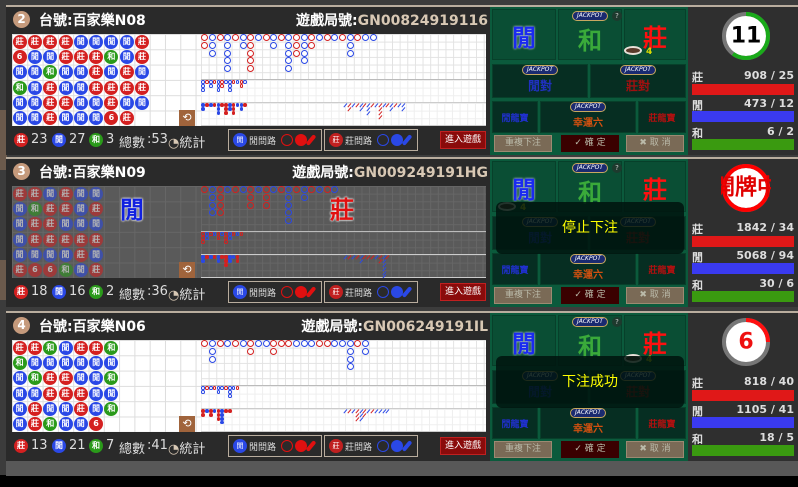  Describe the element at coordinates (780, 131) in the screenshot. I see `stat-tie-value: 6 / 2` at that location.